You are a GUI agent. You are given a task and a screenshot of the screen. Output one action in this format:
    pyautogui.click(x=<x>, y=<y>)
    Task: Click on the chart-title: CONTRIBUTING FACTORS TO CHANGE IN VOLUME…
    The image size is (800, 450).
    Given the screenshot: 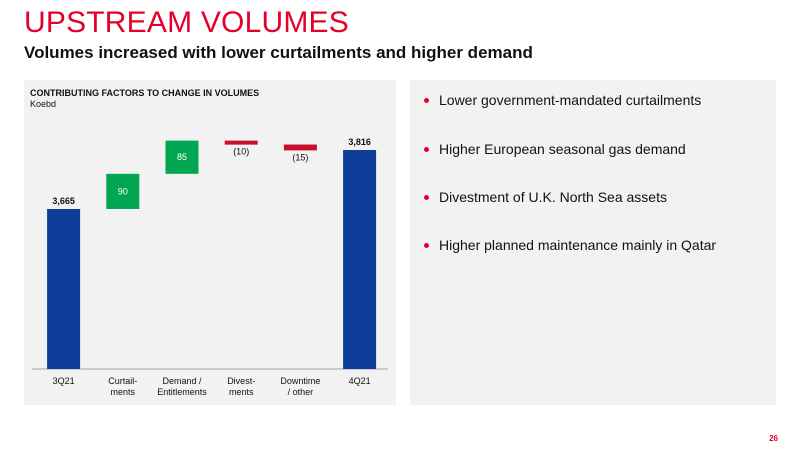 What is the action you would take?
    pyautogui.click(x=145, y=93)
    